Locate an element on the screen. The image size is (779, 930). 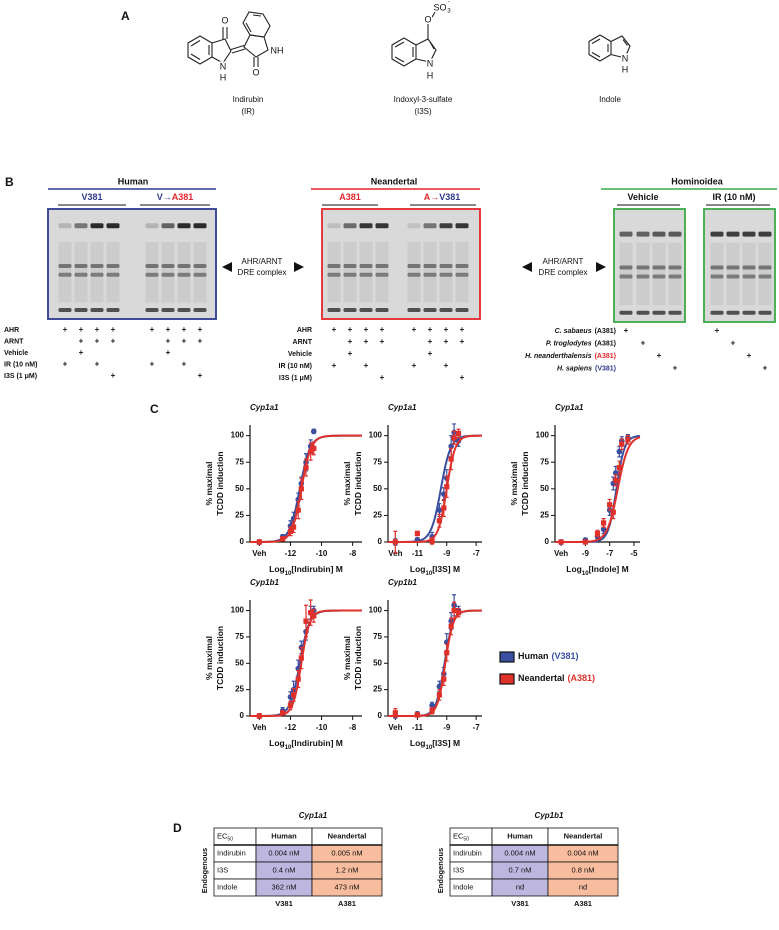
table-value: nd is located at coordinates (520, 886).